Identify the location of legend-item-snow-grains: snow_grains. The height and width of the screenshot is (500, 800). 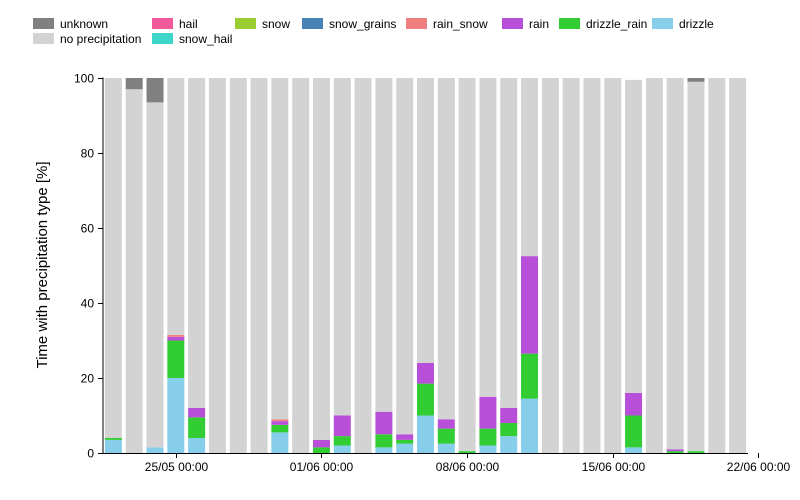
(349, 24).